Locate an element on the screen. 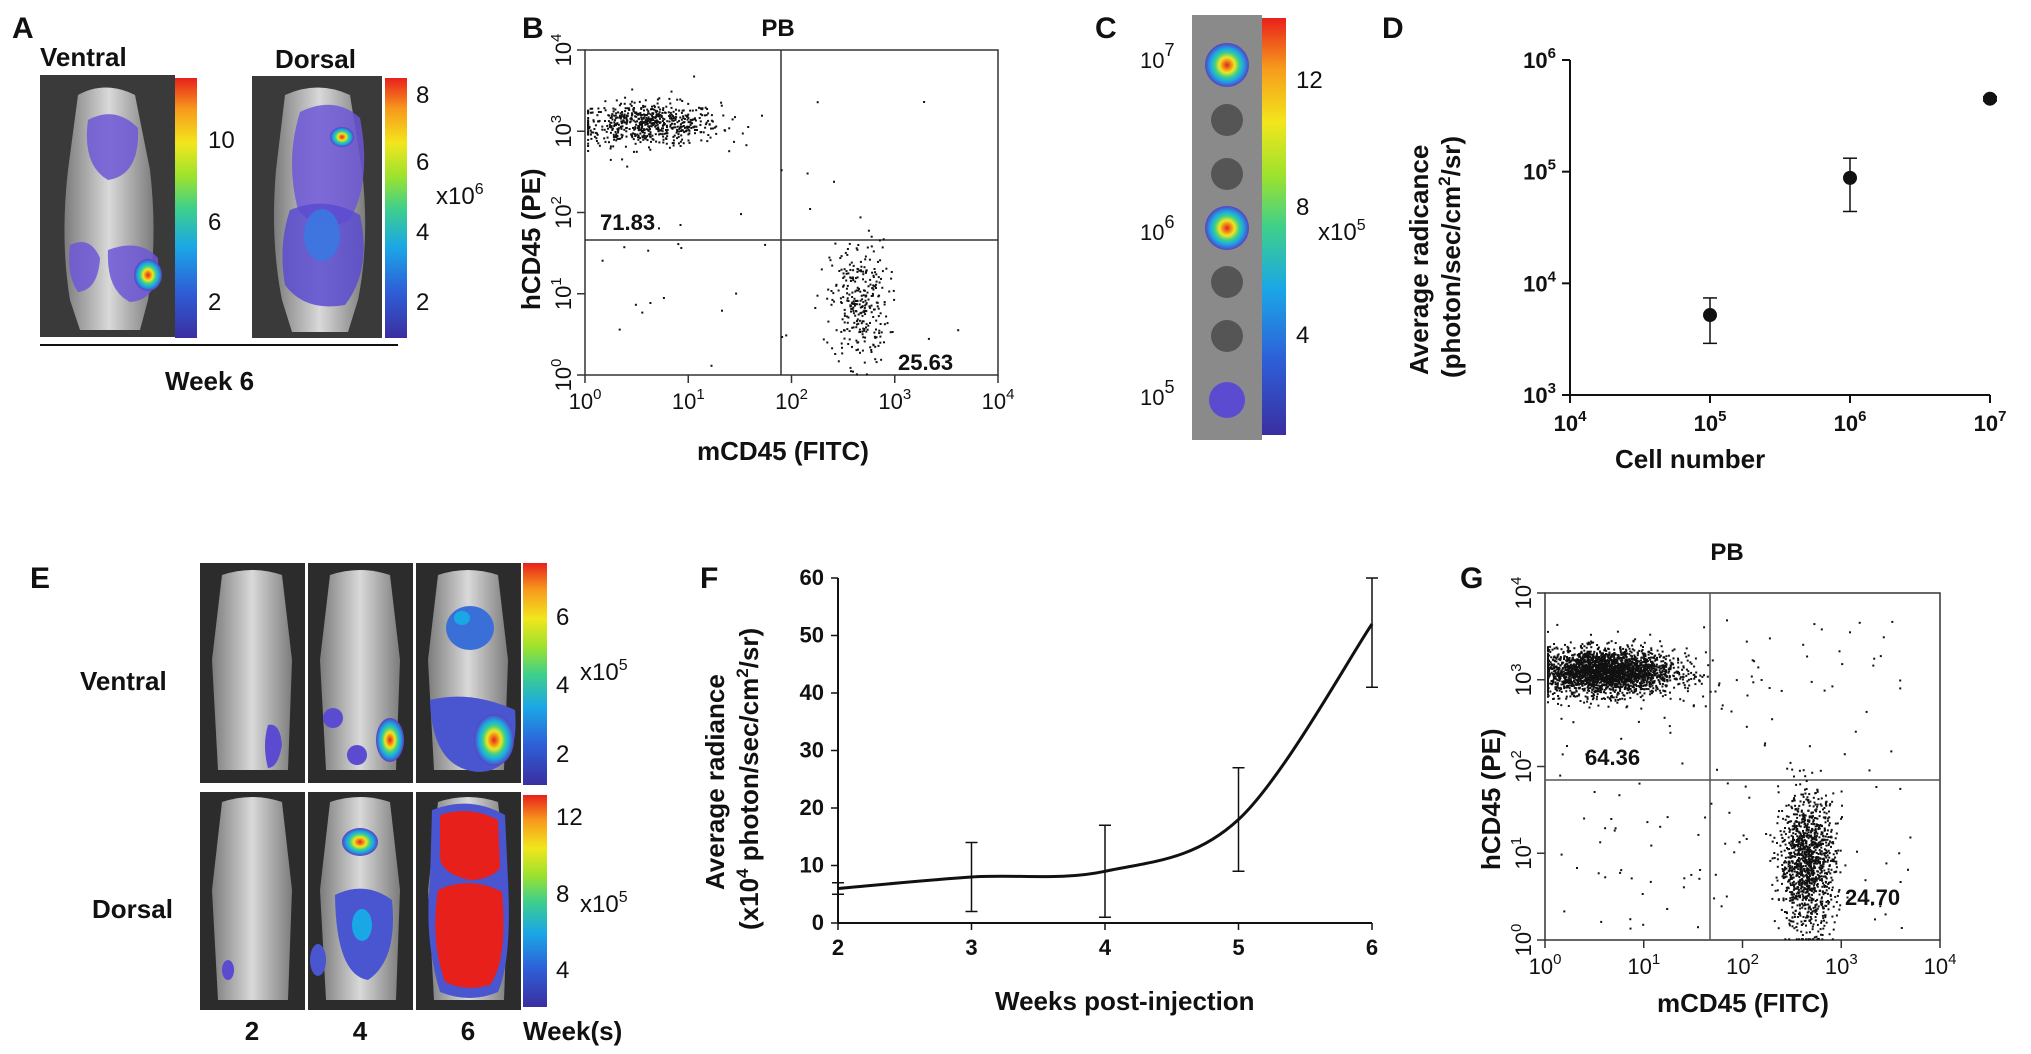  panel-e-week-label: 2 is located at coordinates (252, 1031).